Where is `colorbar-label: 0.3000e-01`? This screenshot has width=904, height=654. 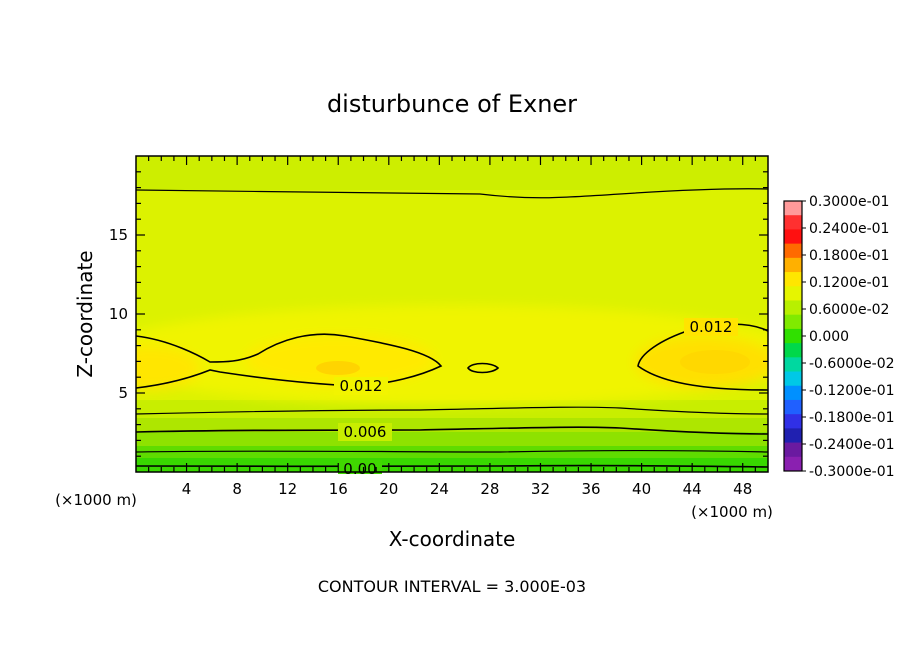 colorbar-label: 0.3000e-01 is located at coordinates (849, 202).